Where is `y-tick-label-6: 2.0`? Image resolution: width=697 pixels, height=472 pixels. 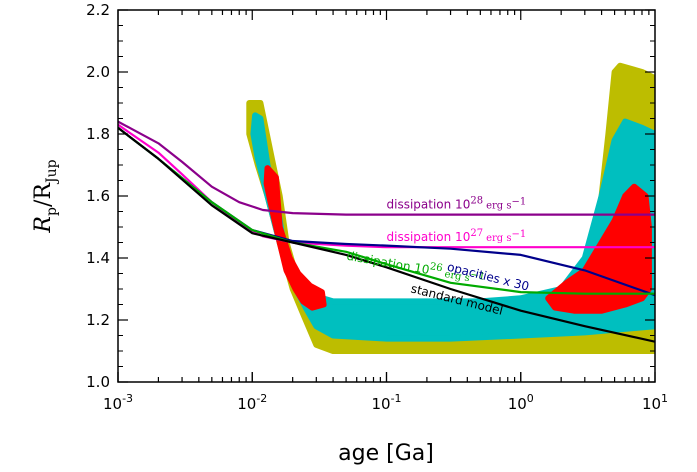 y-tick-label-6: 2.0 is located at coordinates (98, 72).